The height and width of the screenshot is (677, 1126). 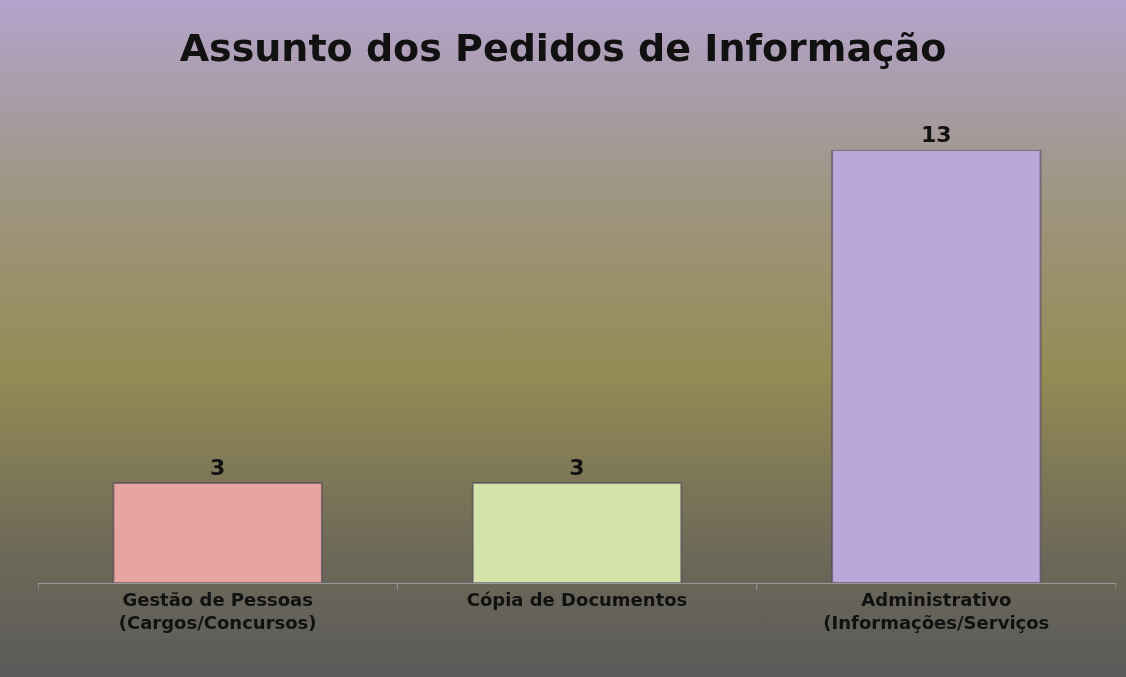 I want to click on x-tick-label: Cópia de Documentos, so click(x=577, y=599).